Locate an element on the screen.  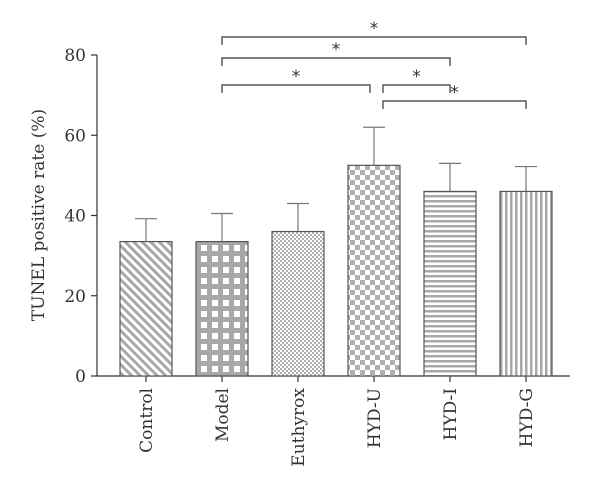
category-label: HYD-I is located at coordinates (451, 414).